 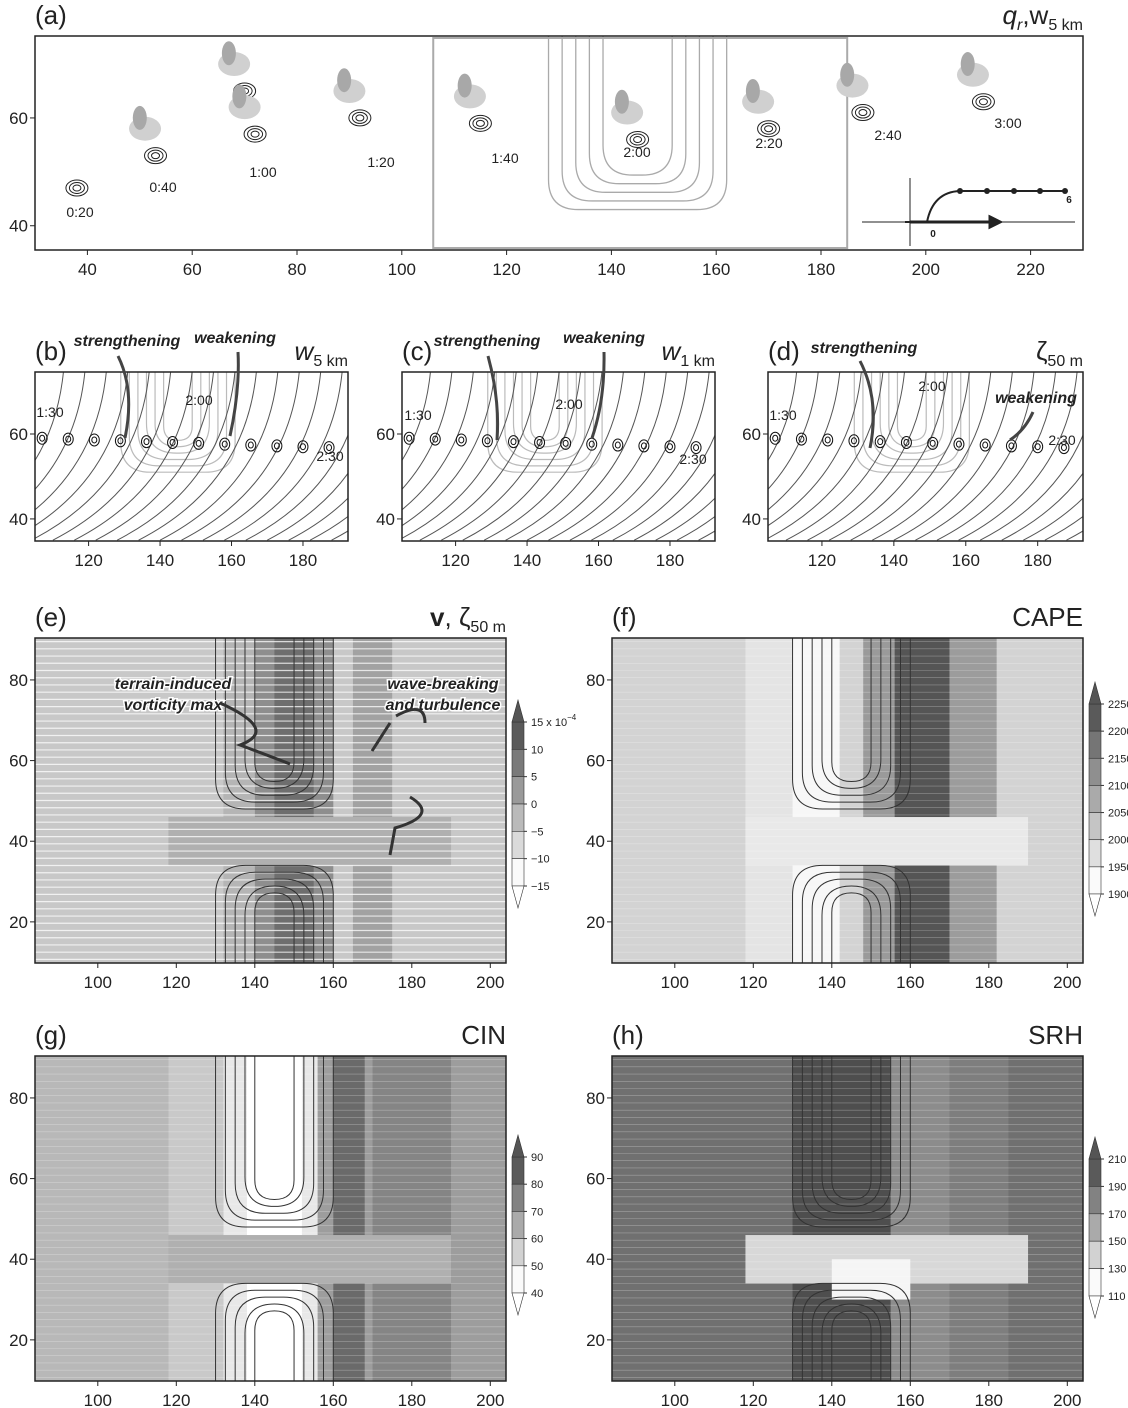 I want to click on title-part: CAPE, so click(x=1047, y=617).